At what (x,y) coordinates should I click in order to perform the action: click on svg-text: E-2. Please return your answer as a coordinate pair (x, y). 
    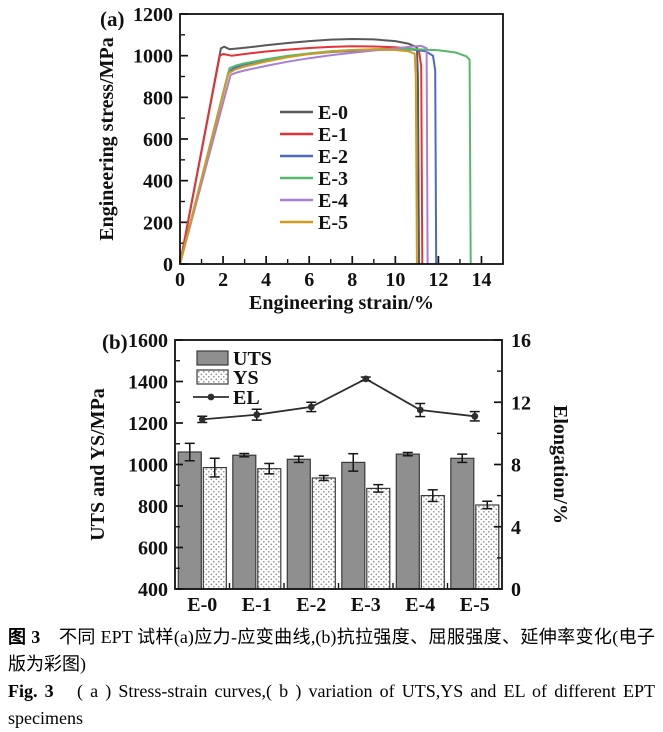
    Looking at the image, I should click on (333, 157).